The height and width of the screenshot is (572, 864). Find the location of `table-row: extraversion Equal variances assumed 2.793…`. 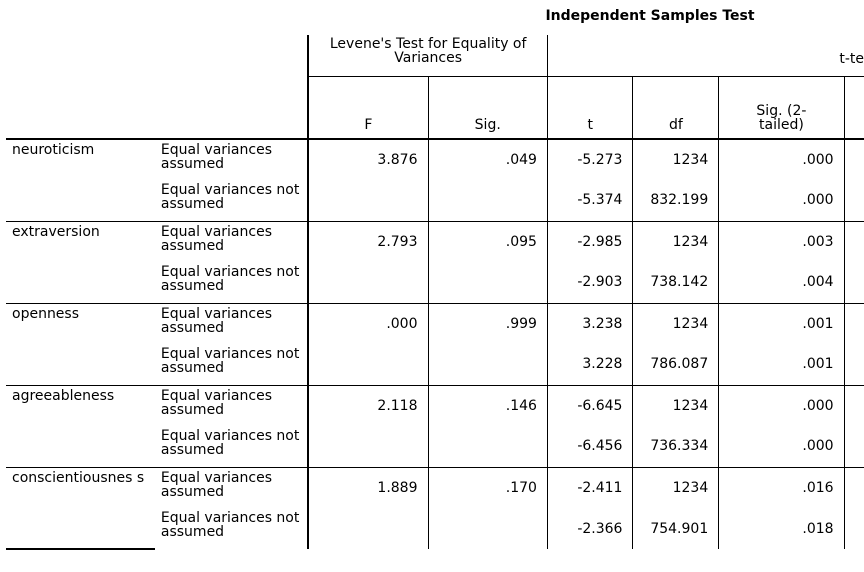

table-row: extraversion Equal variances assumed 2.793… is located at coordinates (435, 261).